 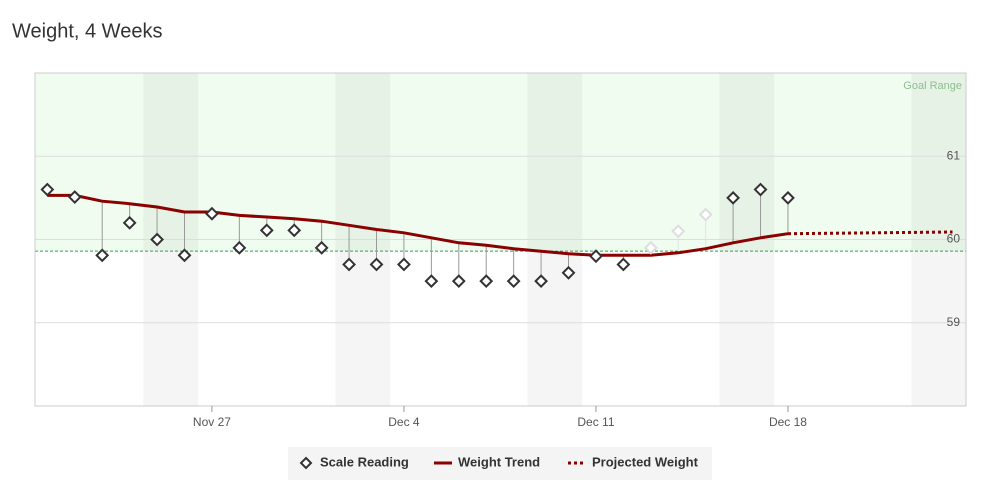 What do you see at coordinates (932, 86) in the screenshot?
I see `goal-label: Goal Range` at bounding box center [932, 86].